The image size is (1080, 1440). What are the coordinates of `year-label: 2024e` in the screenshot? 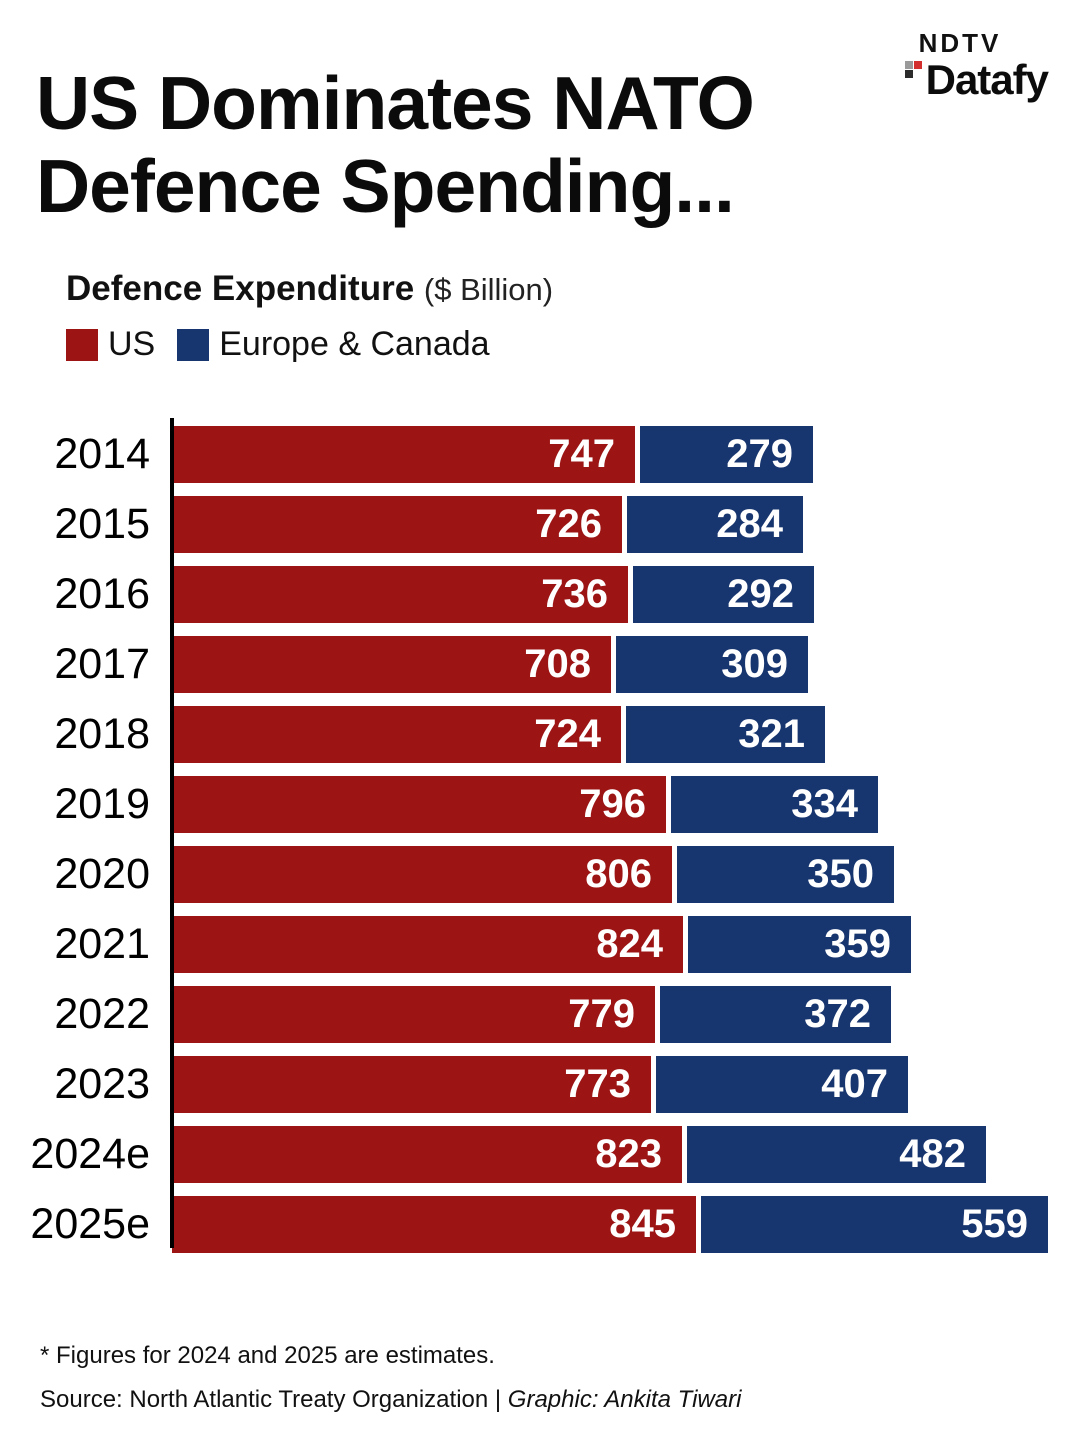 It's located at (90, 1154).